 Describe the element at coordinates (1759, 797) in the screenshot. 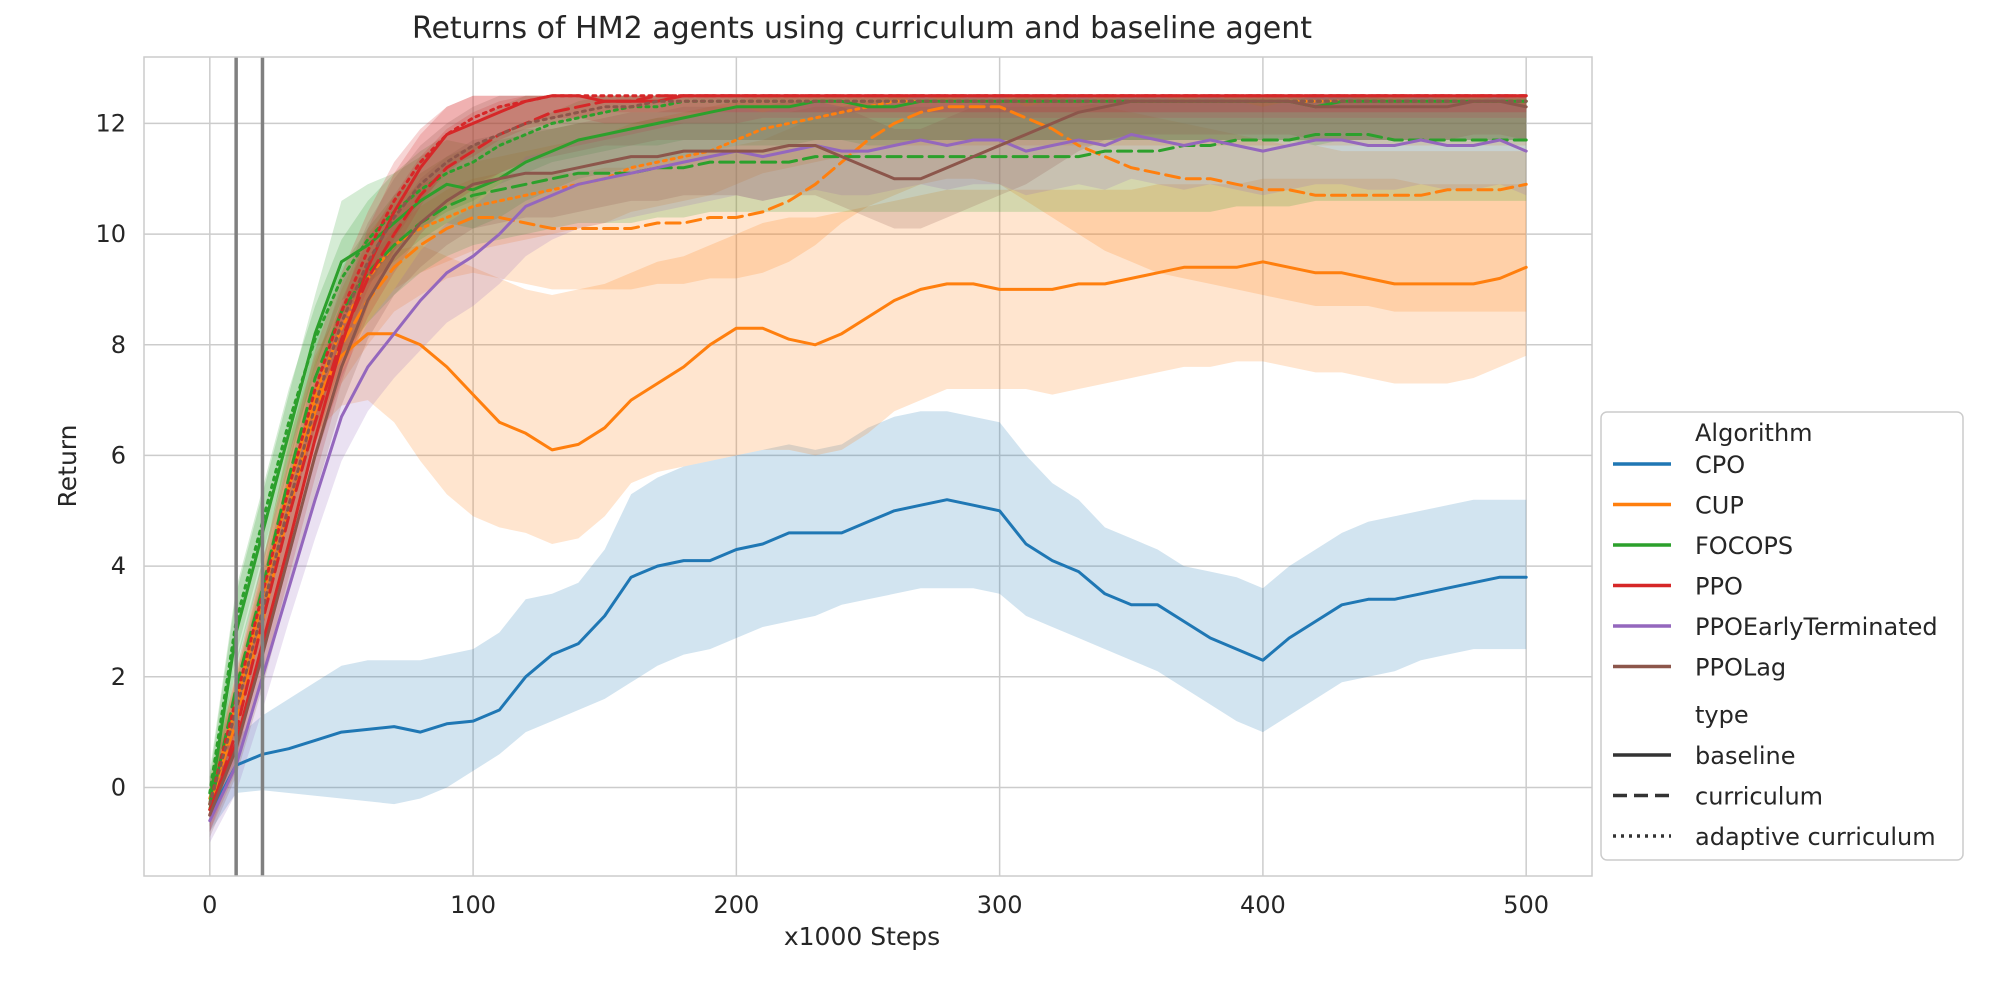

I see `legend-label-curriculum: curriculum` at that location.